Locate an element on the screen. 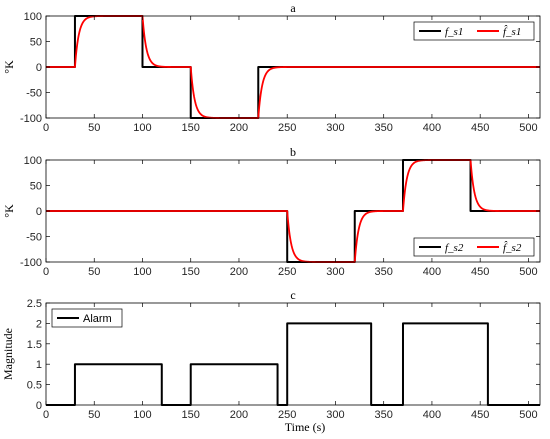 The image size is (550, 439). legend-label: f_s1 is located at coordinates (454, 32).